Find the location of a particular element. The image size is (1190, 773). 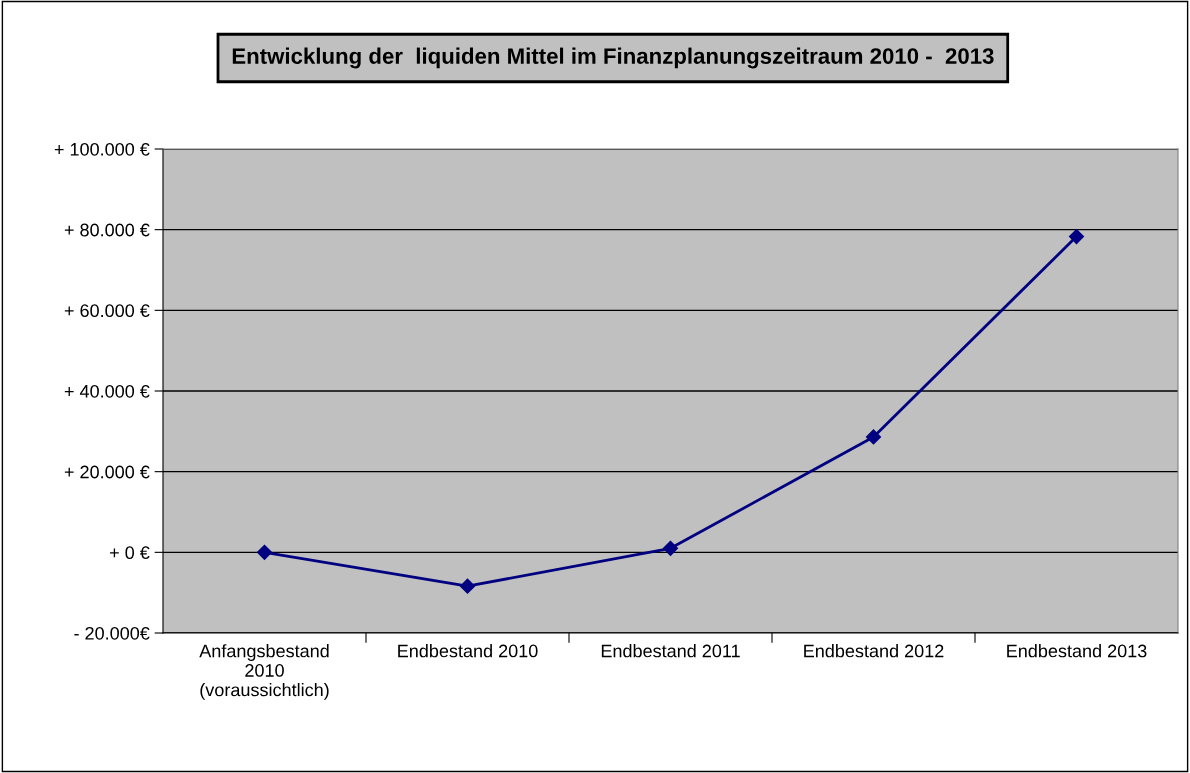

y-tick-label: + 60.000 € is located at coordinates (107, 311).